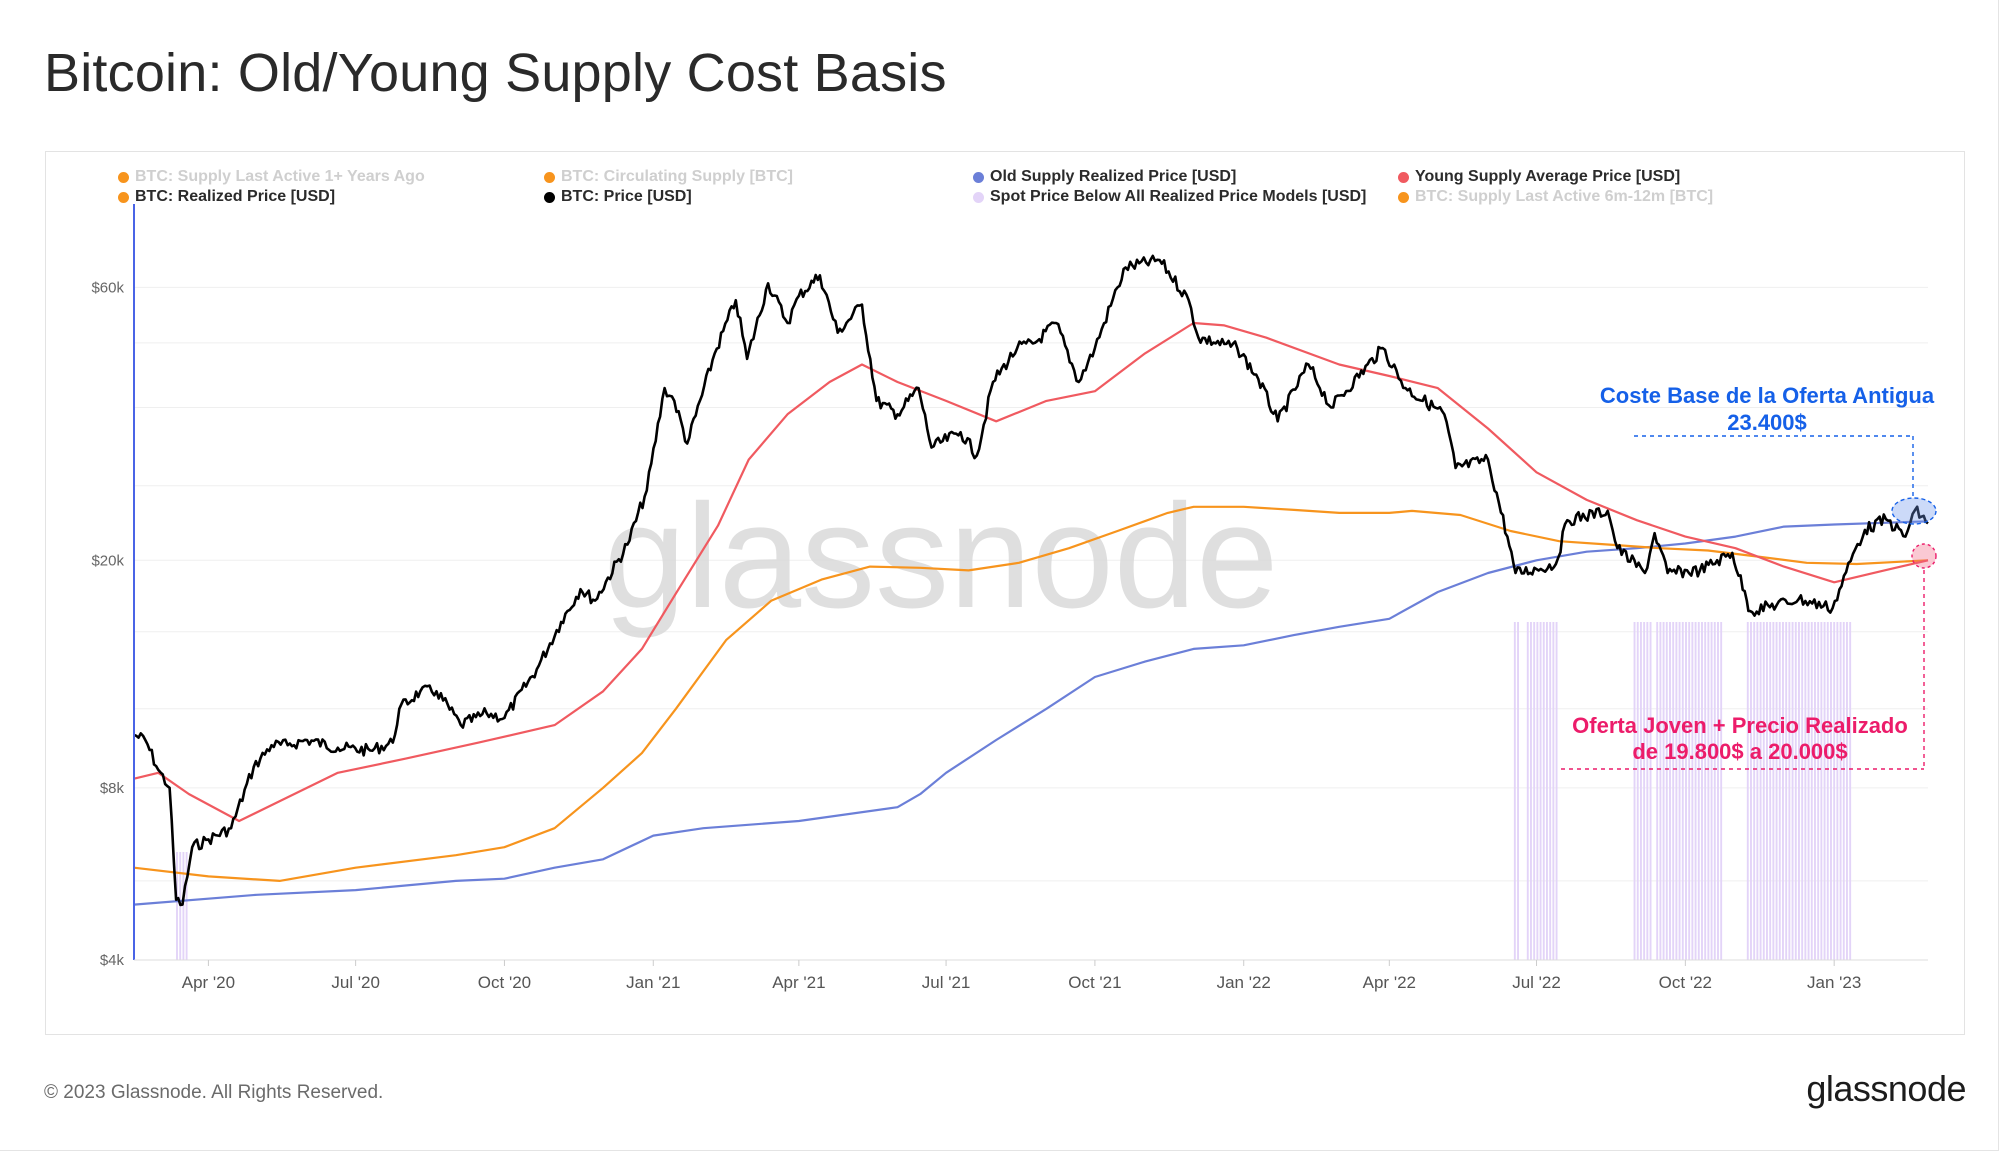  Describe the element at coordinates (941, 556) in the screenshot. I see `watermark: glassnode` at that location.